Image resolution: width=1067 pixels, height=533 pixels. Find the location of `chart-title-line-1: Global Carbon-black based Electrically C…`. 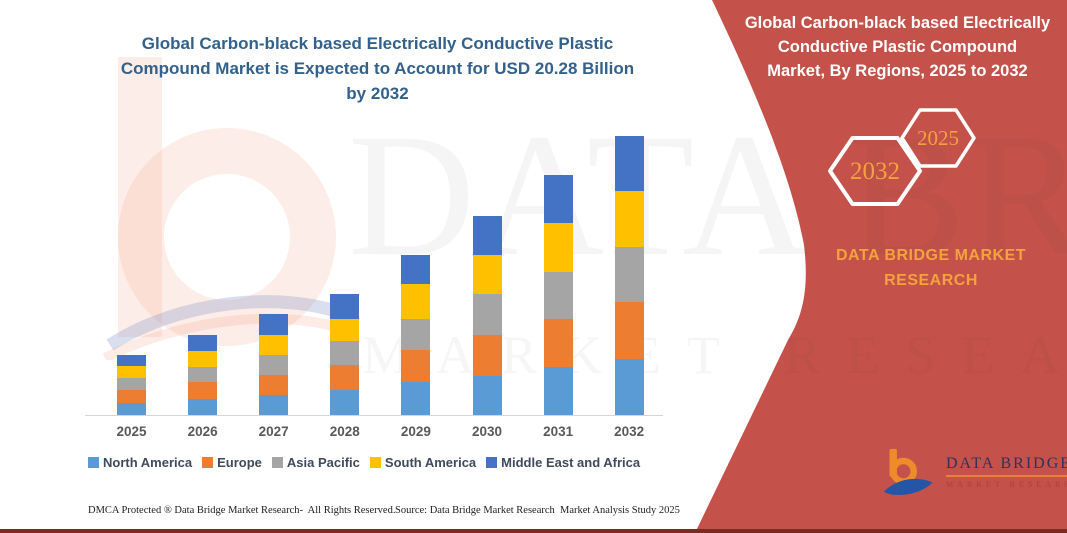

chart-title-line-1: Global Carbon-black based Electrically C… is located at coordinates (377, 43).